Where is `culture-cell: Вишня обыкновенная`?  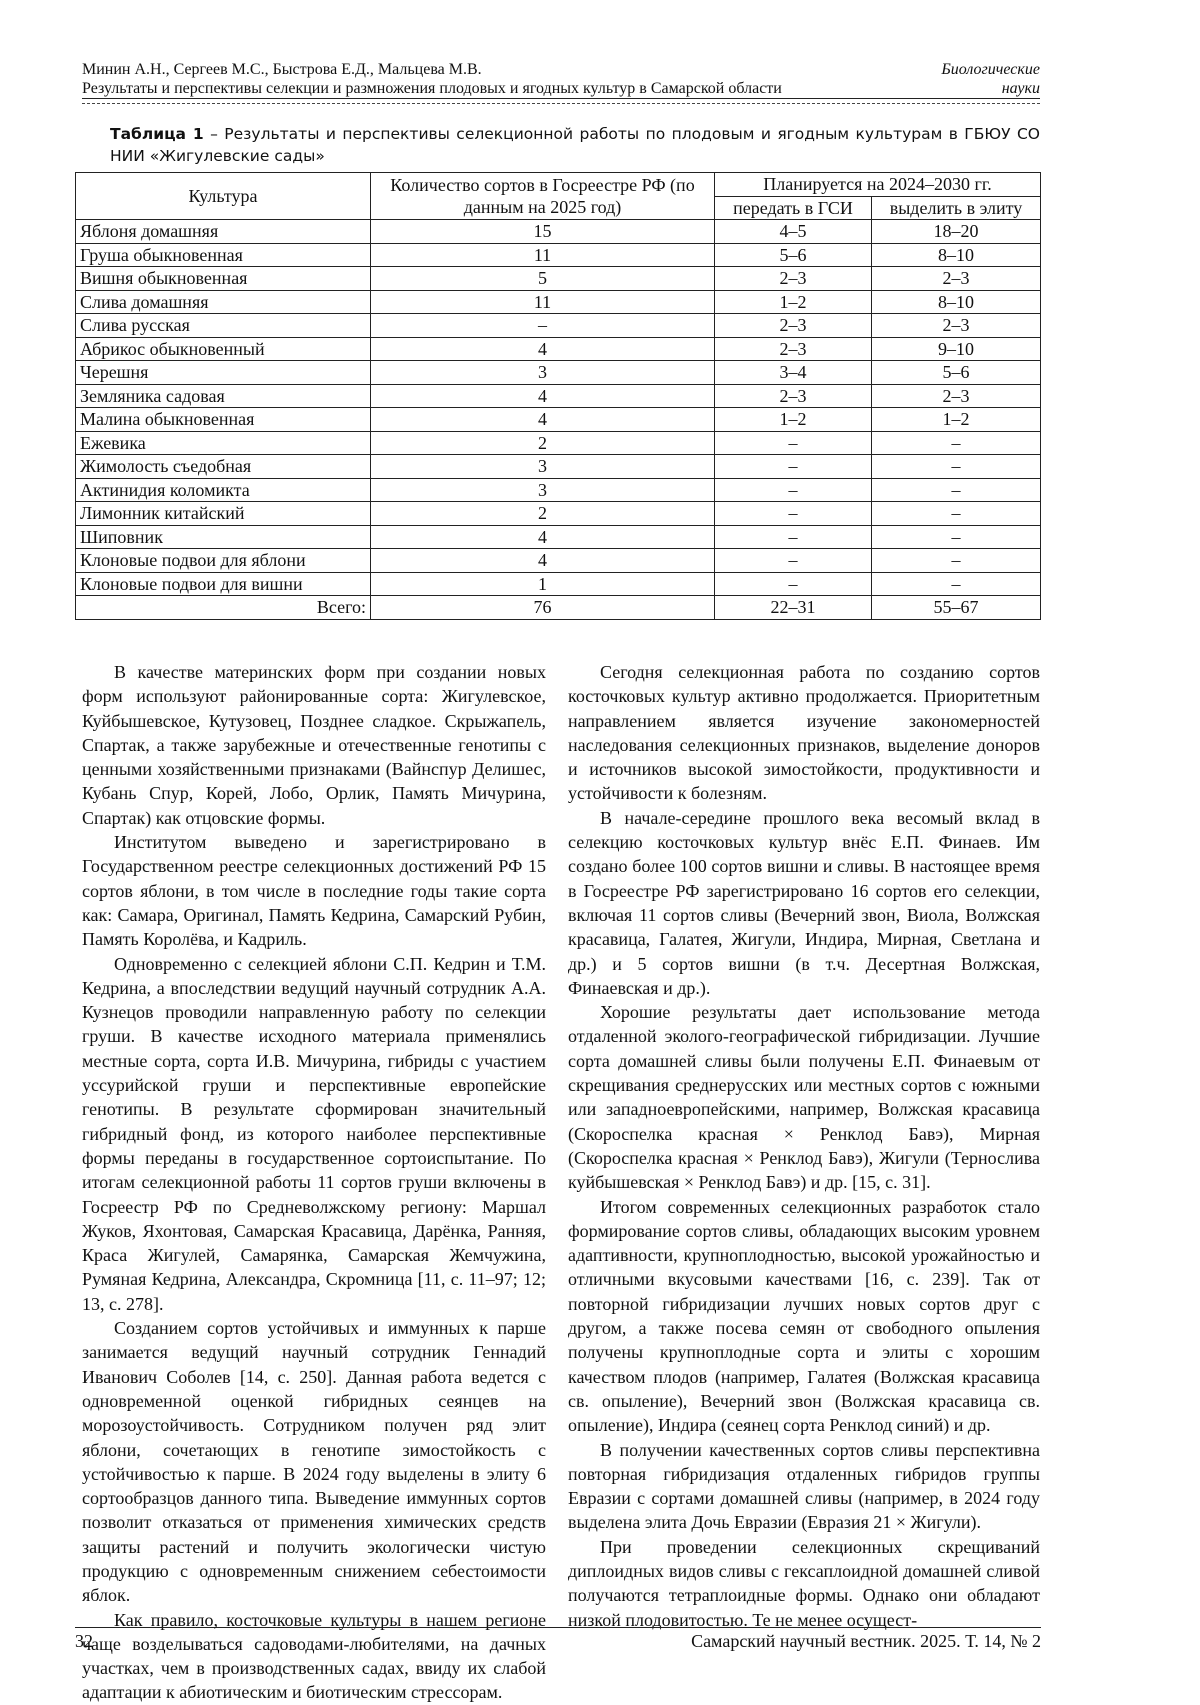 culture-cell: Вишня обыкновенная is located at coordinates (223, 279).